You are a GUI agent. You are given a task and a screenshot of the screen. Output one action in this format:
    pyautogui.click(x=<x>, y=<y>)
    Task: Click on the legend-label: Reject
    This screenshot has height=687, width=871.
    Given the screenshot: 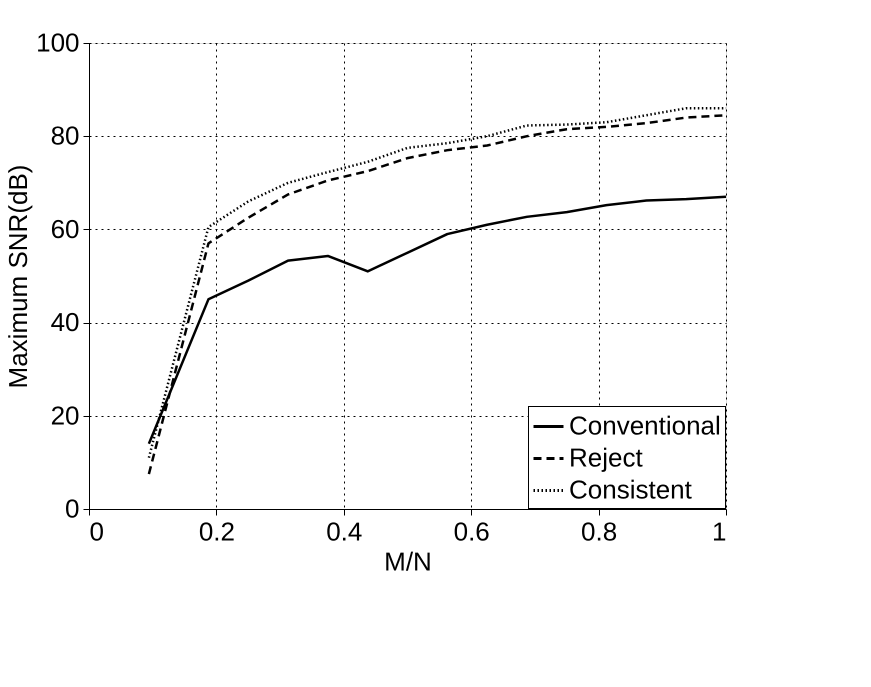 What is the action you would take?
    pyautogui.click(x=606, y=457)
    